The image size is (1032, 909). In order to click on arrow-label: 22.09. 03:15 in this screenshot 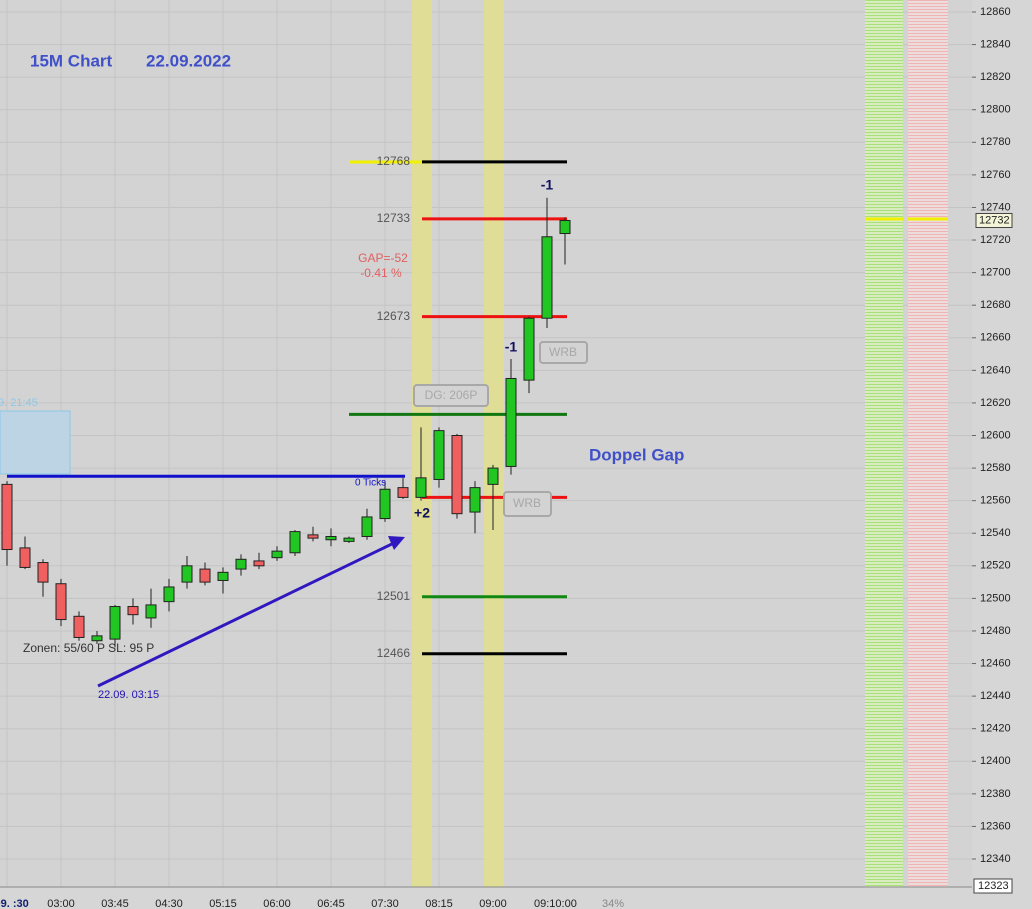, I will do `click(128, 695)`.